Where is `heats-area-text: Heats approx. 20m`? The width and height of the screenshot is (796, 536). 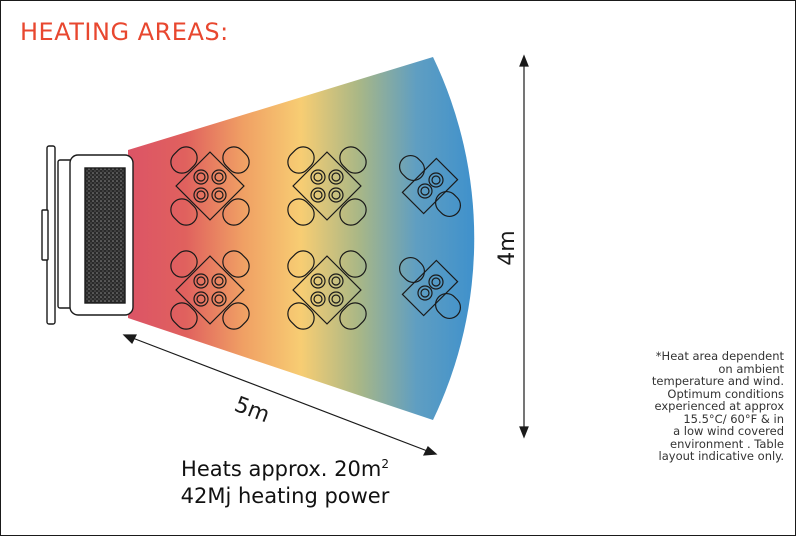
heats-area-text: Heats approx. 20m is located at coordinates (281, 469).